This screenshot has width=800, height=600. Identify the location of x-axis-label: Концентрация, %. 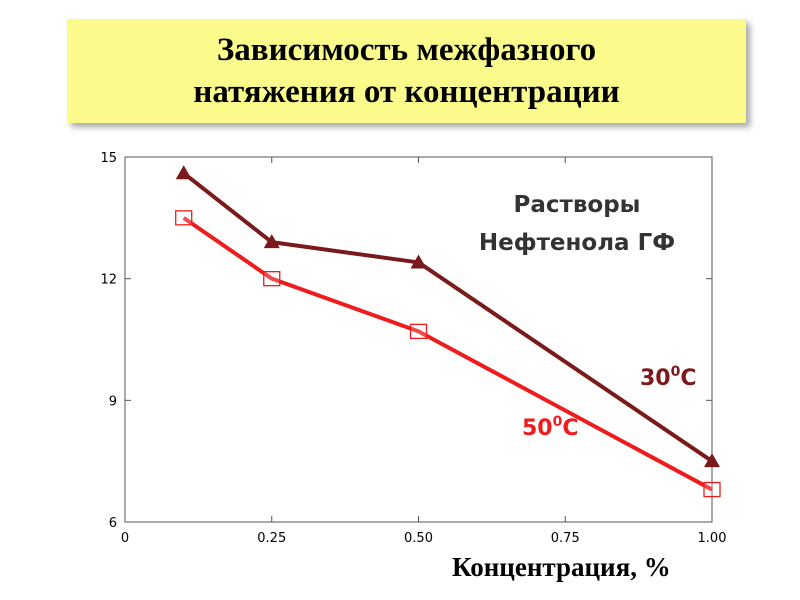
(561, 567).